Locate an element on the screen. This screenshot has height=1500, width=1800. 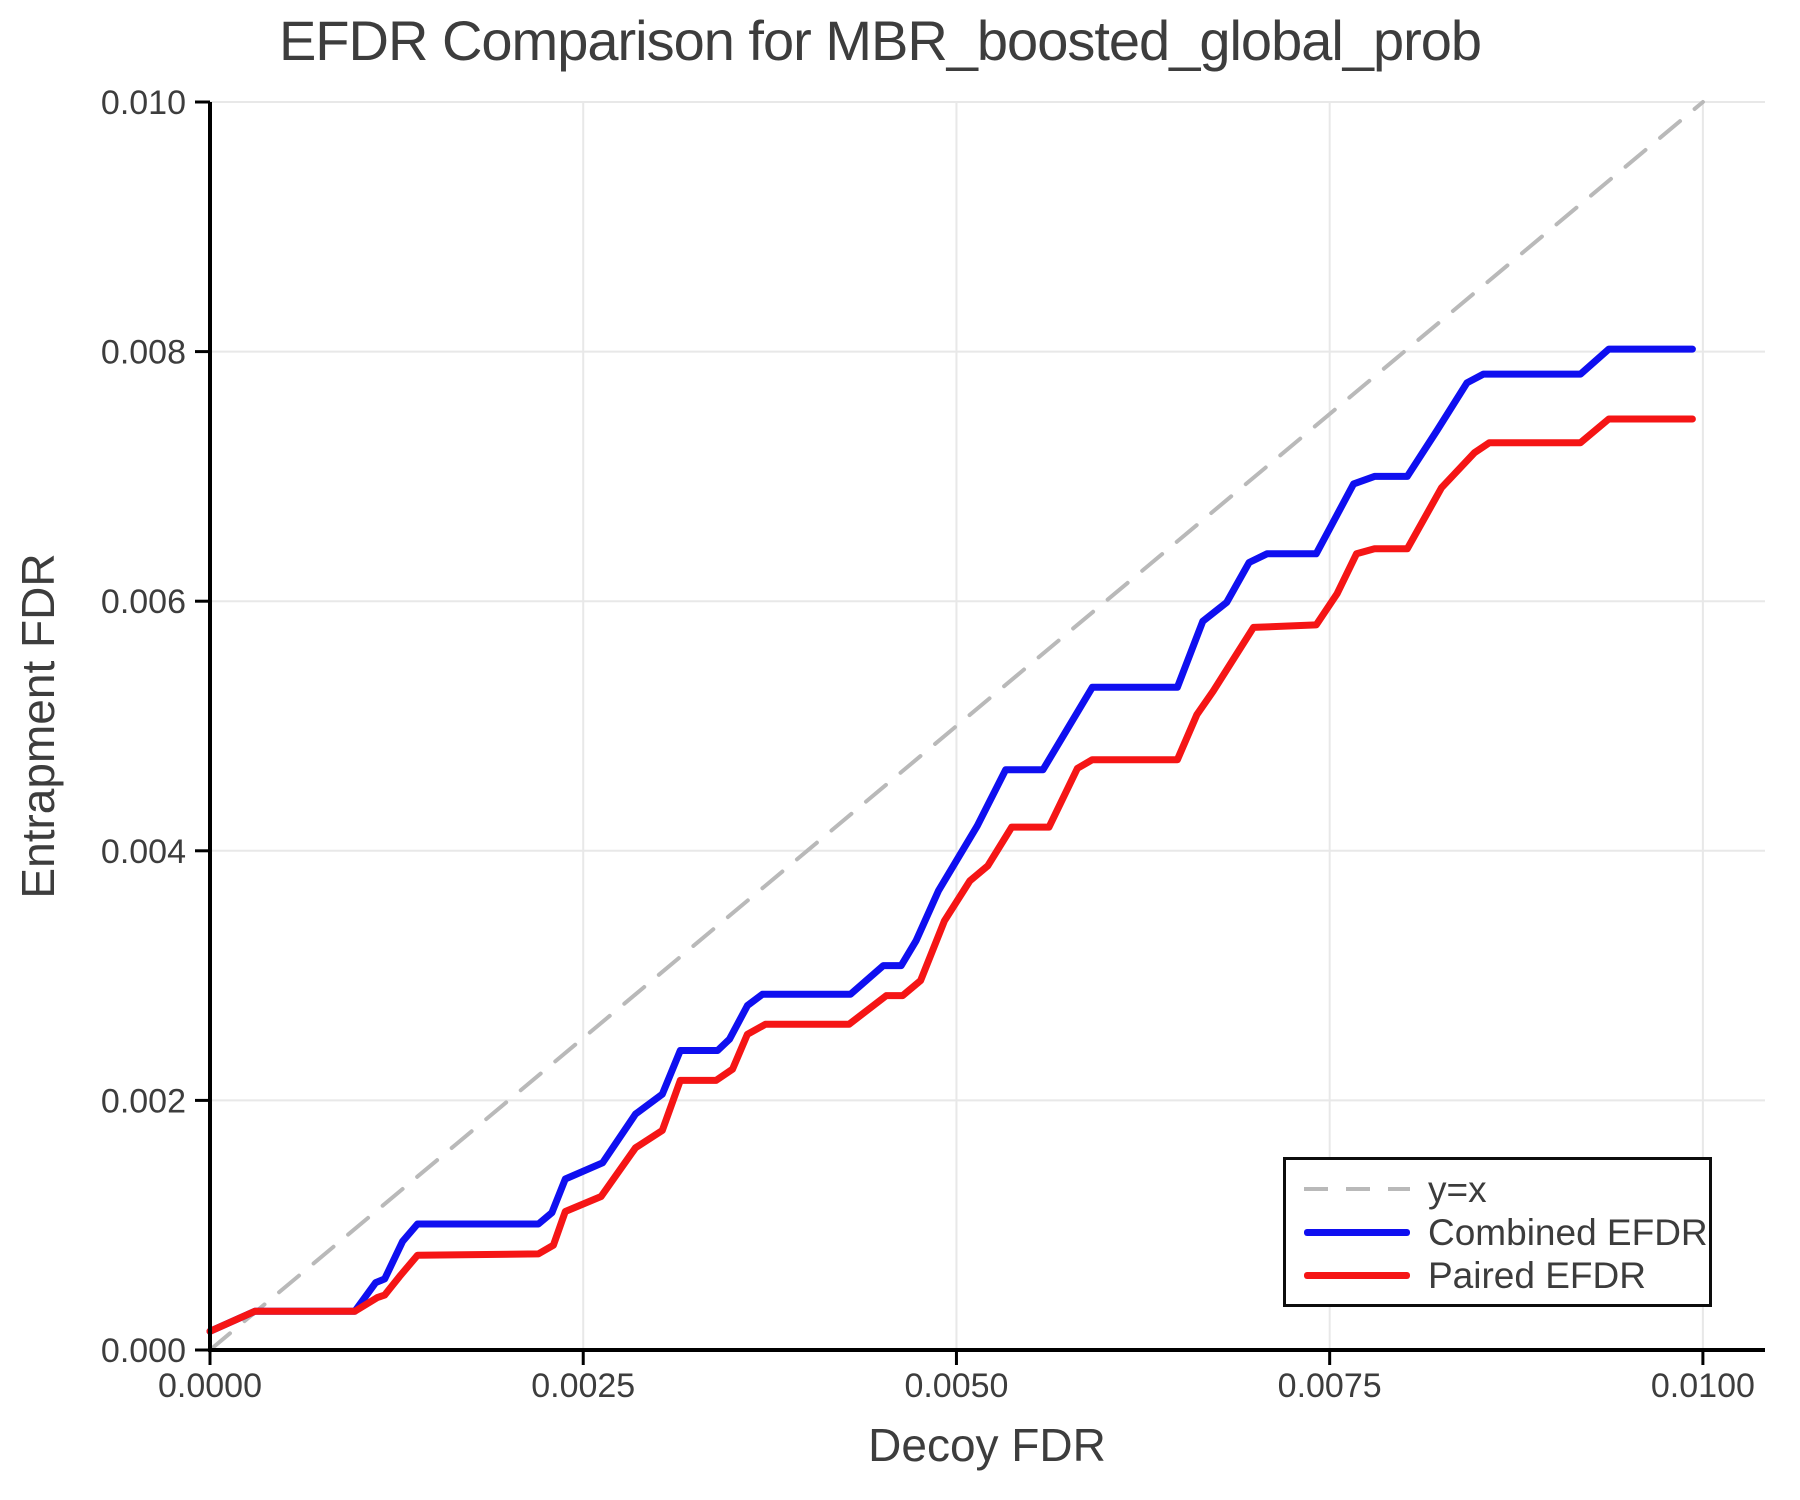
legend-item-identity-line: y=x is located at coordinates (1506, 1189).